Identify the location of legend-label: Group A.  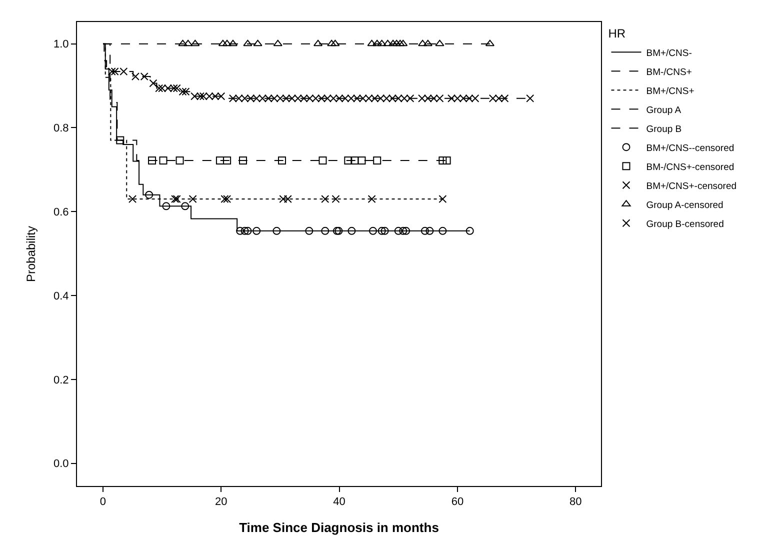
(664, 110).